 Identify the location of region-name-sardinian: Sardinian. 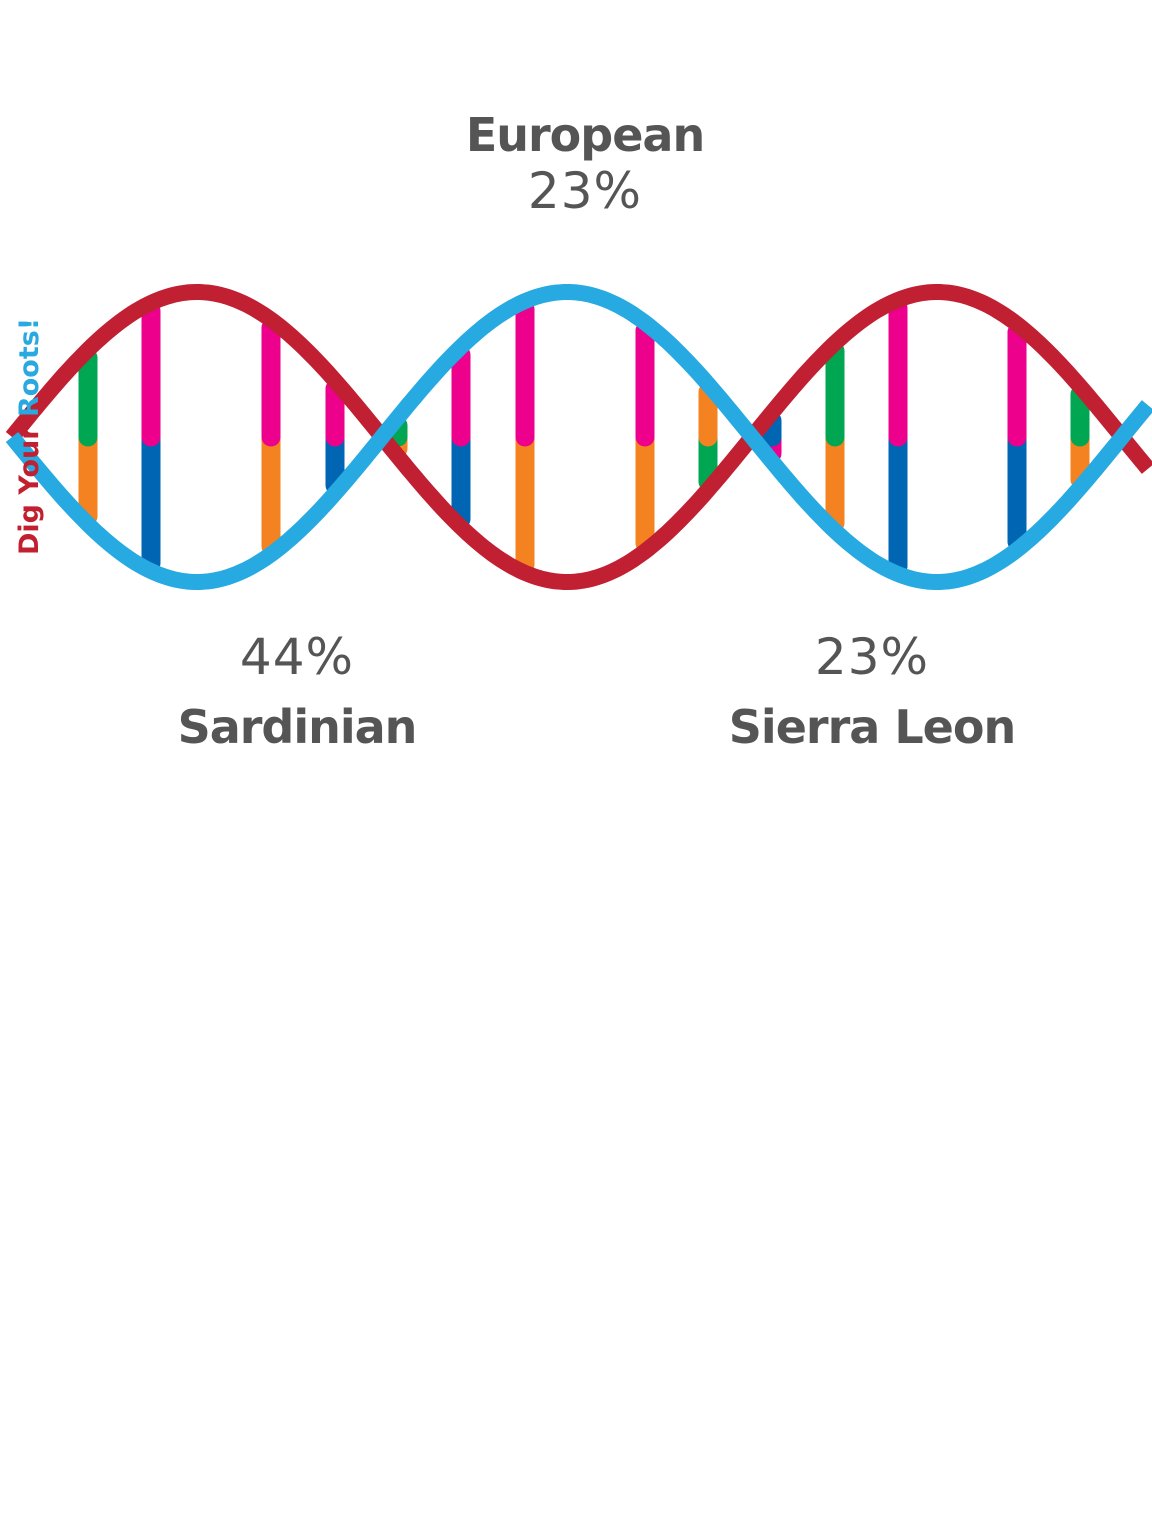
(297, 727).